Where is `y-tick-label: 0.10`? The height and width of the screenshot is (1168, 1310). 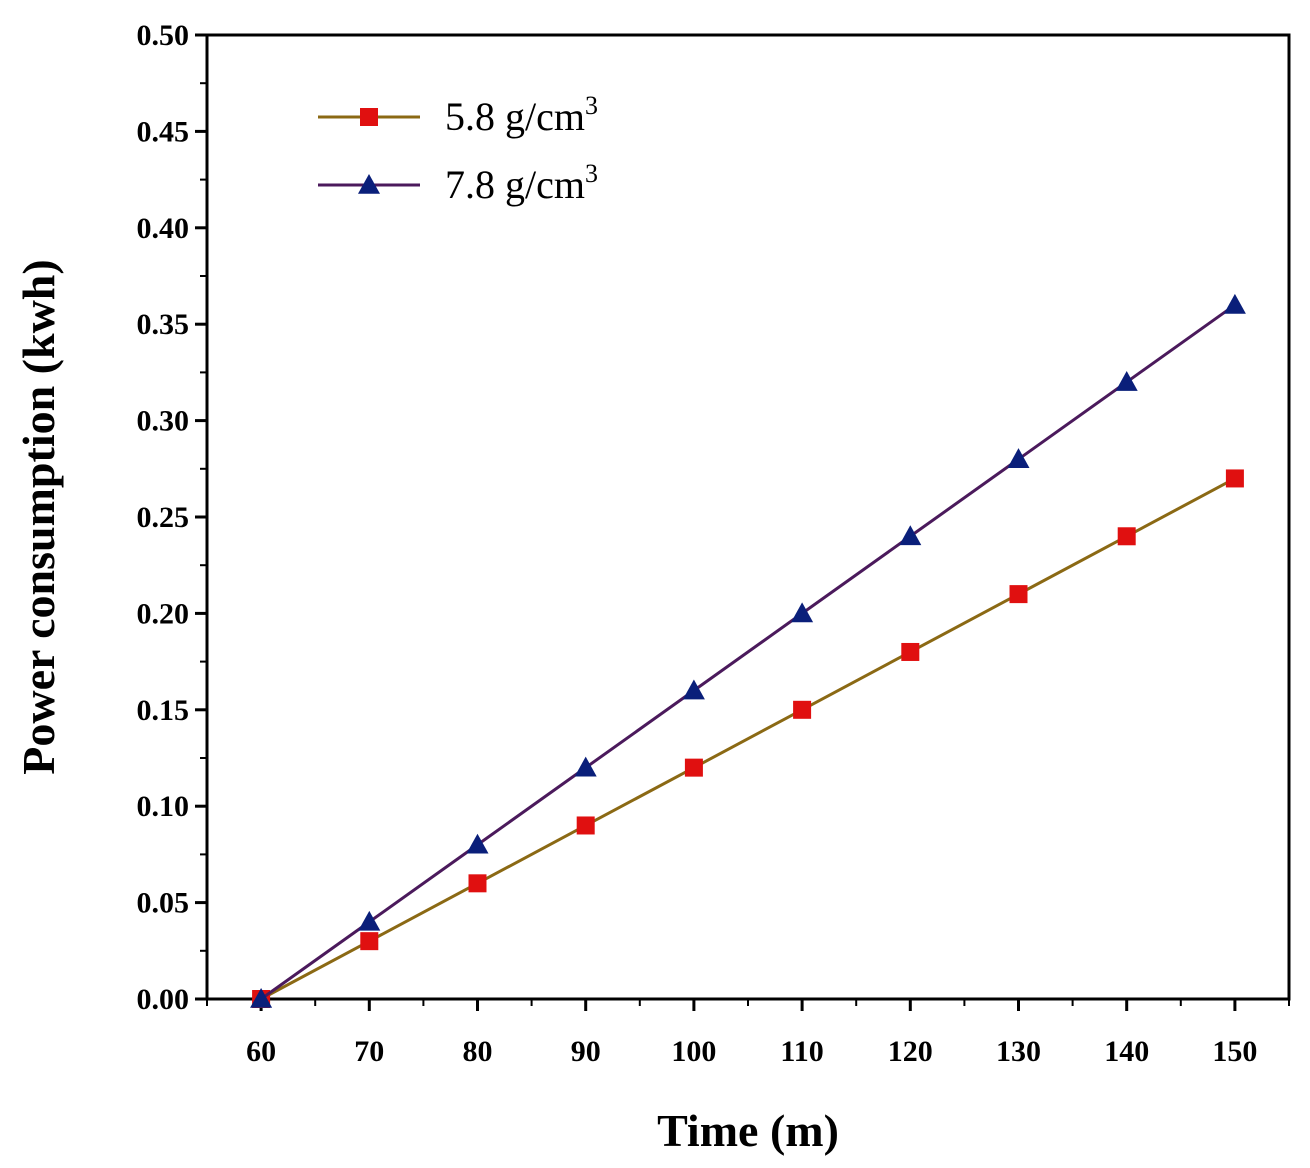 y-tick-label: 0.10 is located at coordinates (163, 806).